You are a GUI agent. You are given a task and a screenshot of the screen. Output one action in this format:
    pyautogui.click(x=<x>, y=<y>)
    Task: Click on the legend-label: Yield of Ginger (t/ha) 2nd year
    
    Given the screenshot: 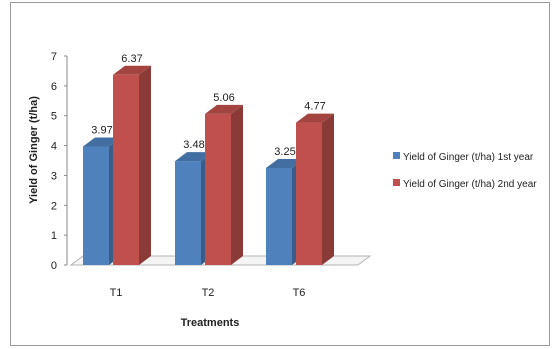 What is the action you would take?
    pyautogui.click(x=470, y=184)
    